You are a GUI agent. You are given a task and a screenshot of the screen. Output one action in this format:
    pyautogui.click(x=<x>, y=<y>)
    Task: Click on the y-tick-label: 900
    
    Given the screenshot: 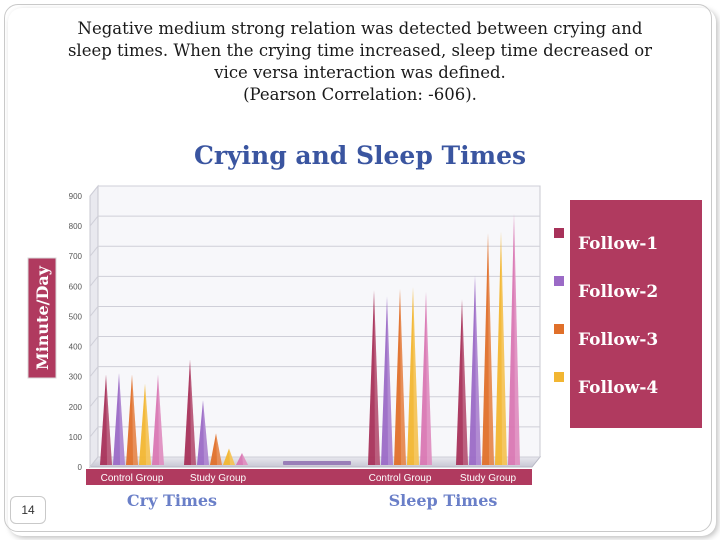 What is the action you would take?
    pyautogui.click(x=76, y=196)
    